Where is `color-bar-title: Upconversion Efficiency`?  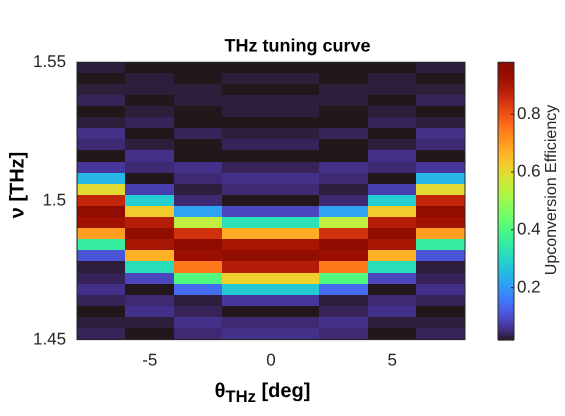 color-bar-title: Upconversion Efficiency is located at coordinates (552, 190).